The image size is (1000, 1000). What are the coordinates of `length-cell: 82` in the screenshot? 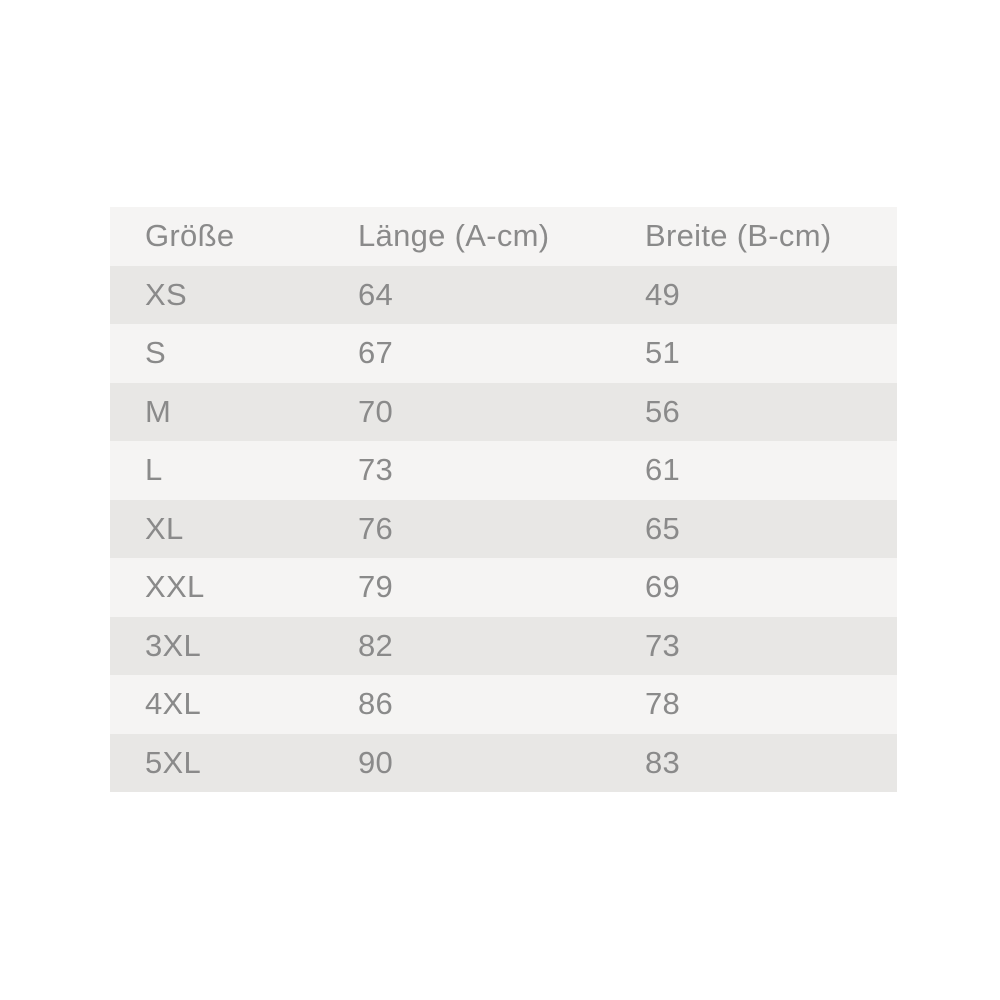 It's located at (376, 645).